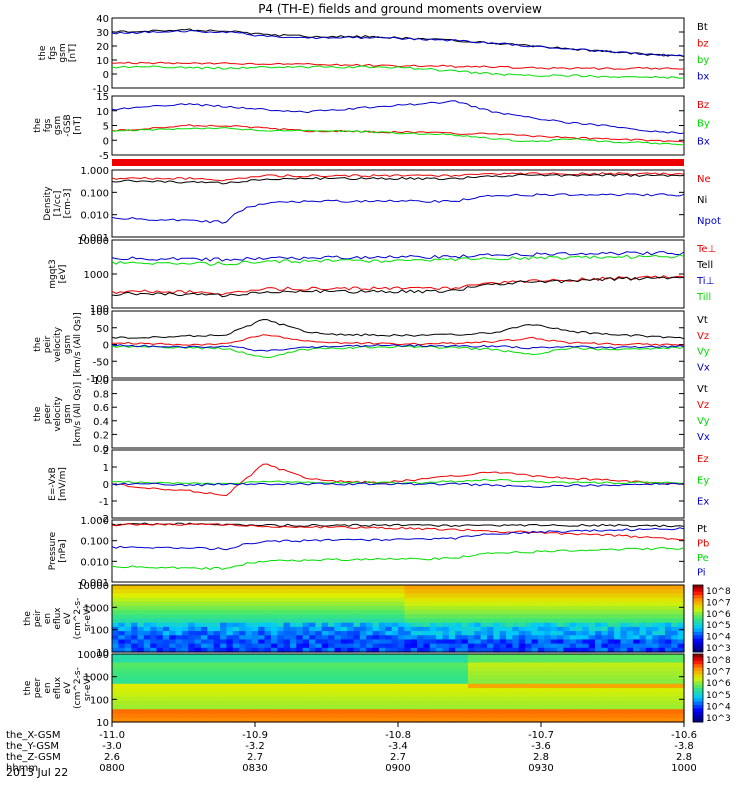 The image size is (750, 804). I want to click on legend-entry: bz, so click(703, 44).